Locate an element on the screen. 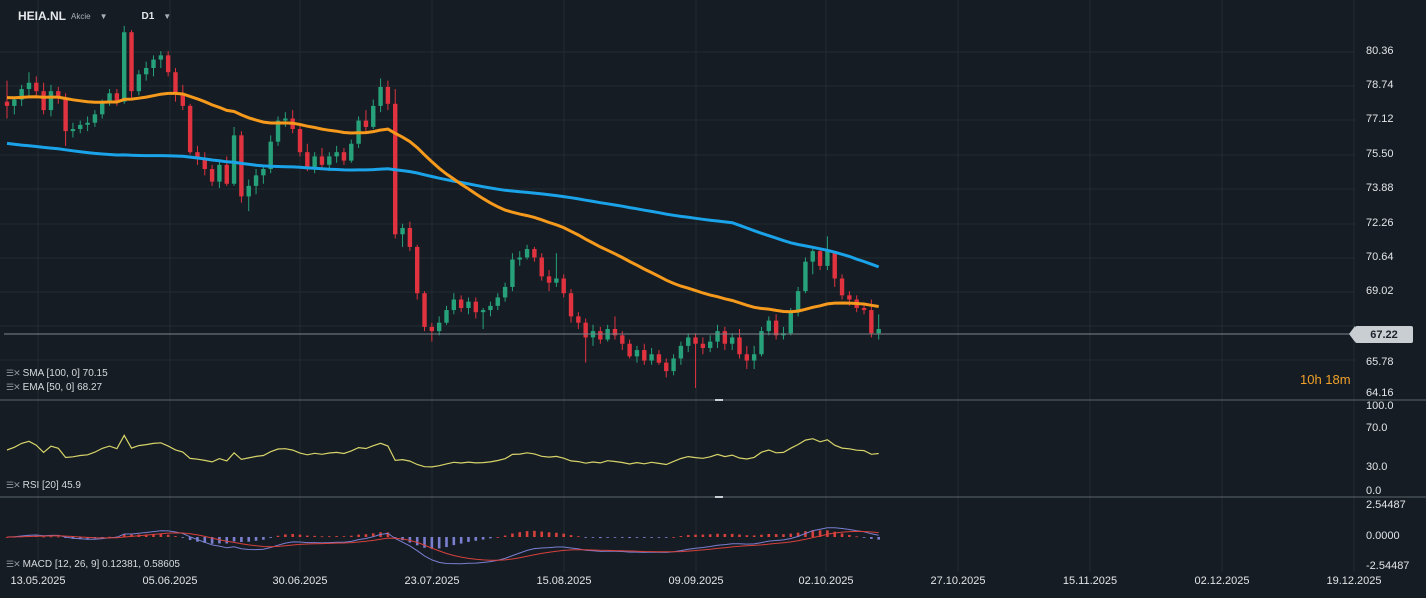 The image size is (1426, 598). sma-legend: ☰✕ SMA [100, 0] 70.15 is located at coordinates (57, 373).